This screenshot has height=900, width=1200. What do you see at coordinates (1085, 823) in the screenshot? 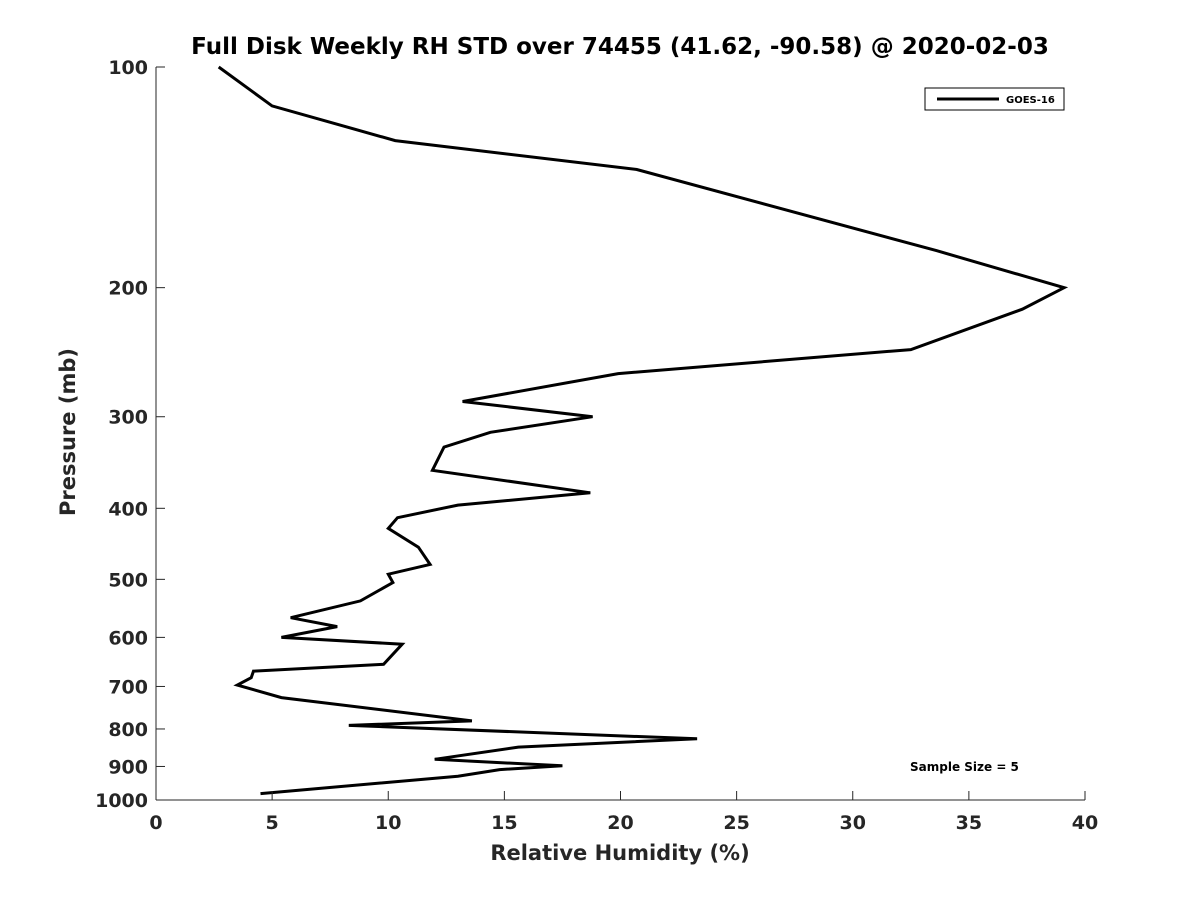
I see `x-tick-label: 40` at bounding box center [1085, 823].